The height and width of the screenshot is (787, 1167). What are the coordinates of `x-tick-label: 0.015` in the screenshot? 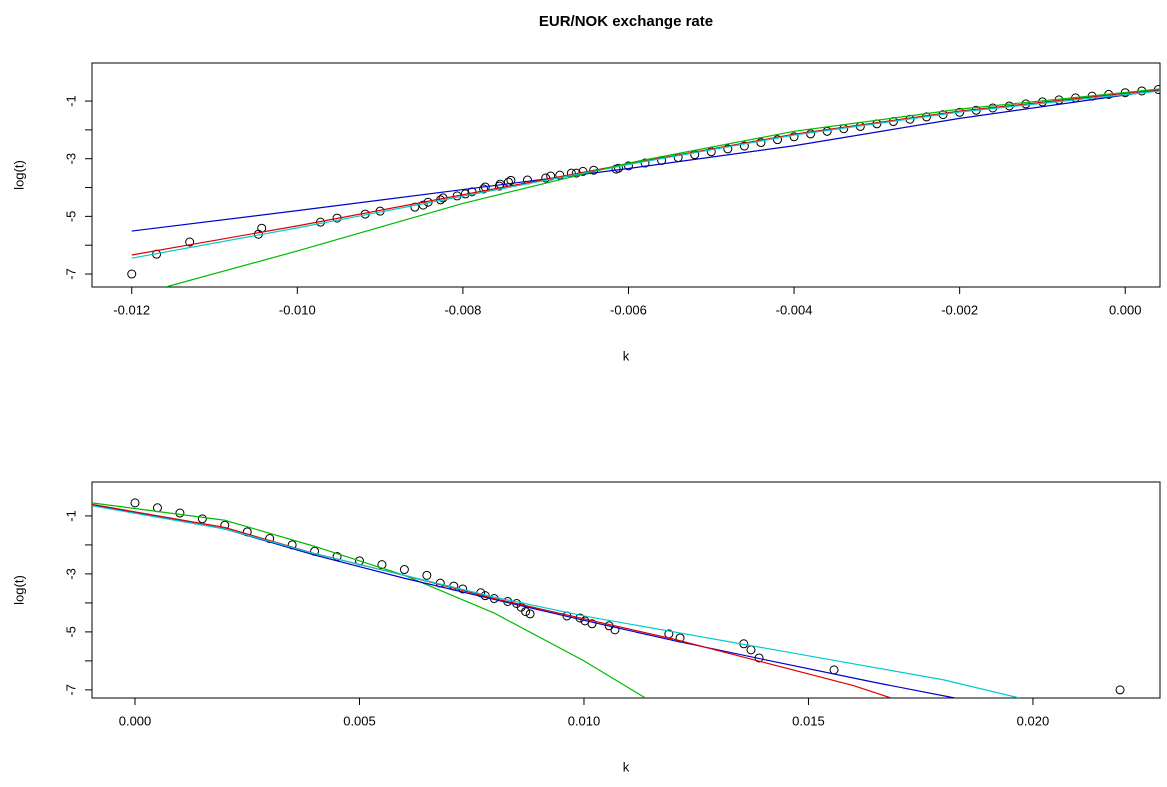 It's located at (808, 720).